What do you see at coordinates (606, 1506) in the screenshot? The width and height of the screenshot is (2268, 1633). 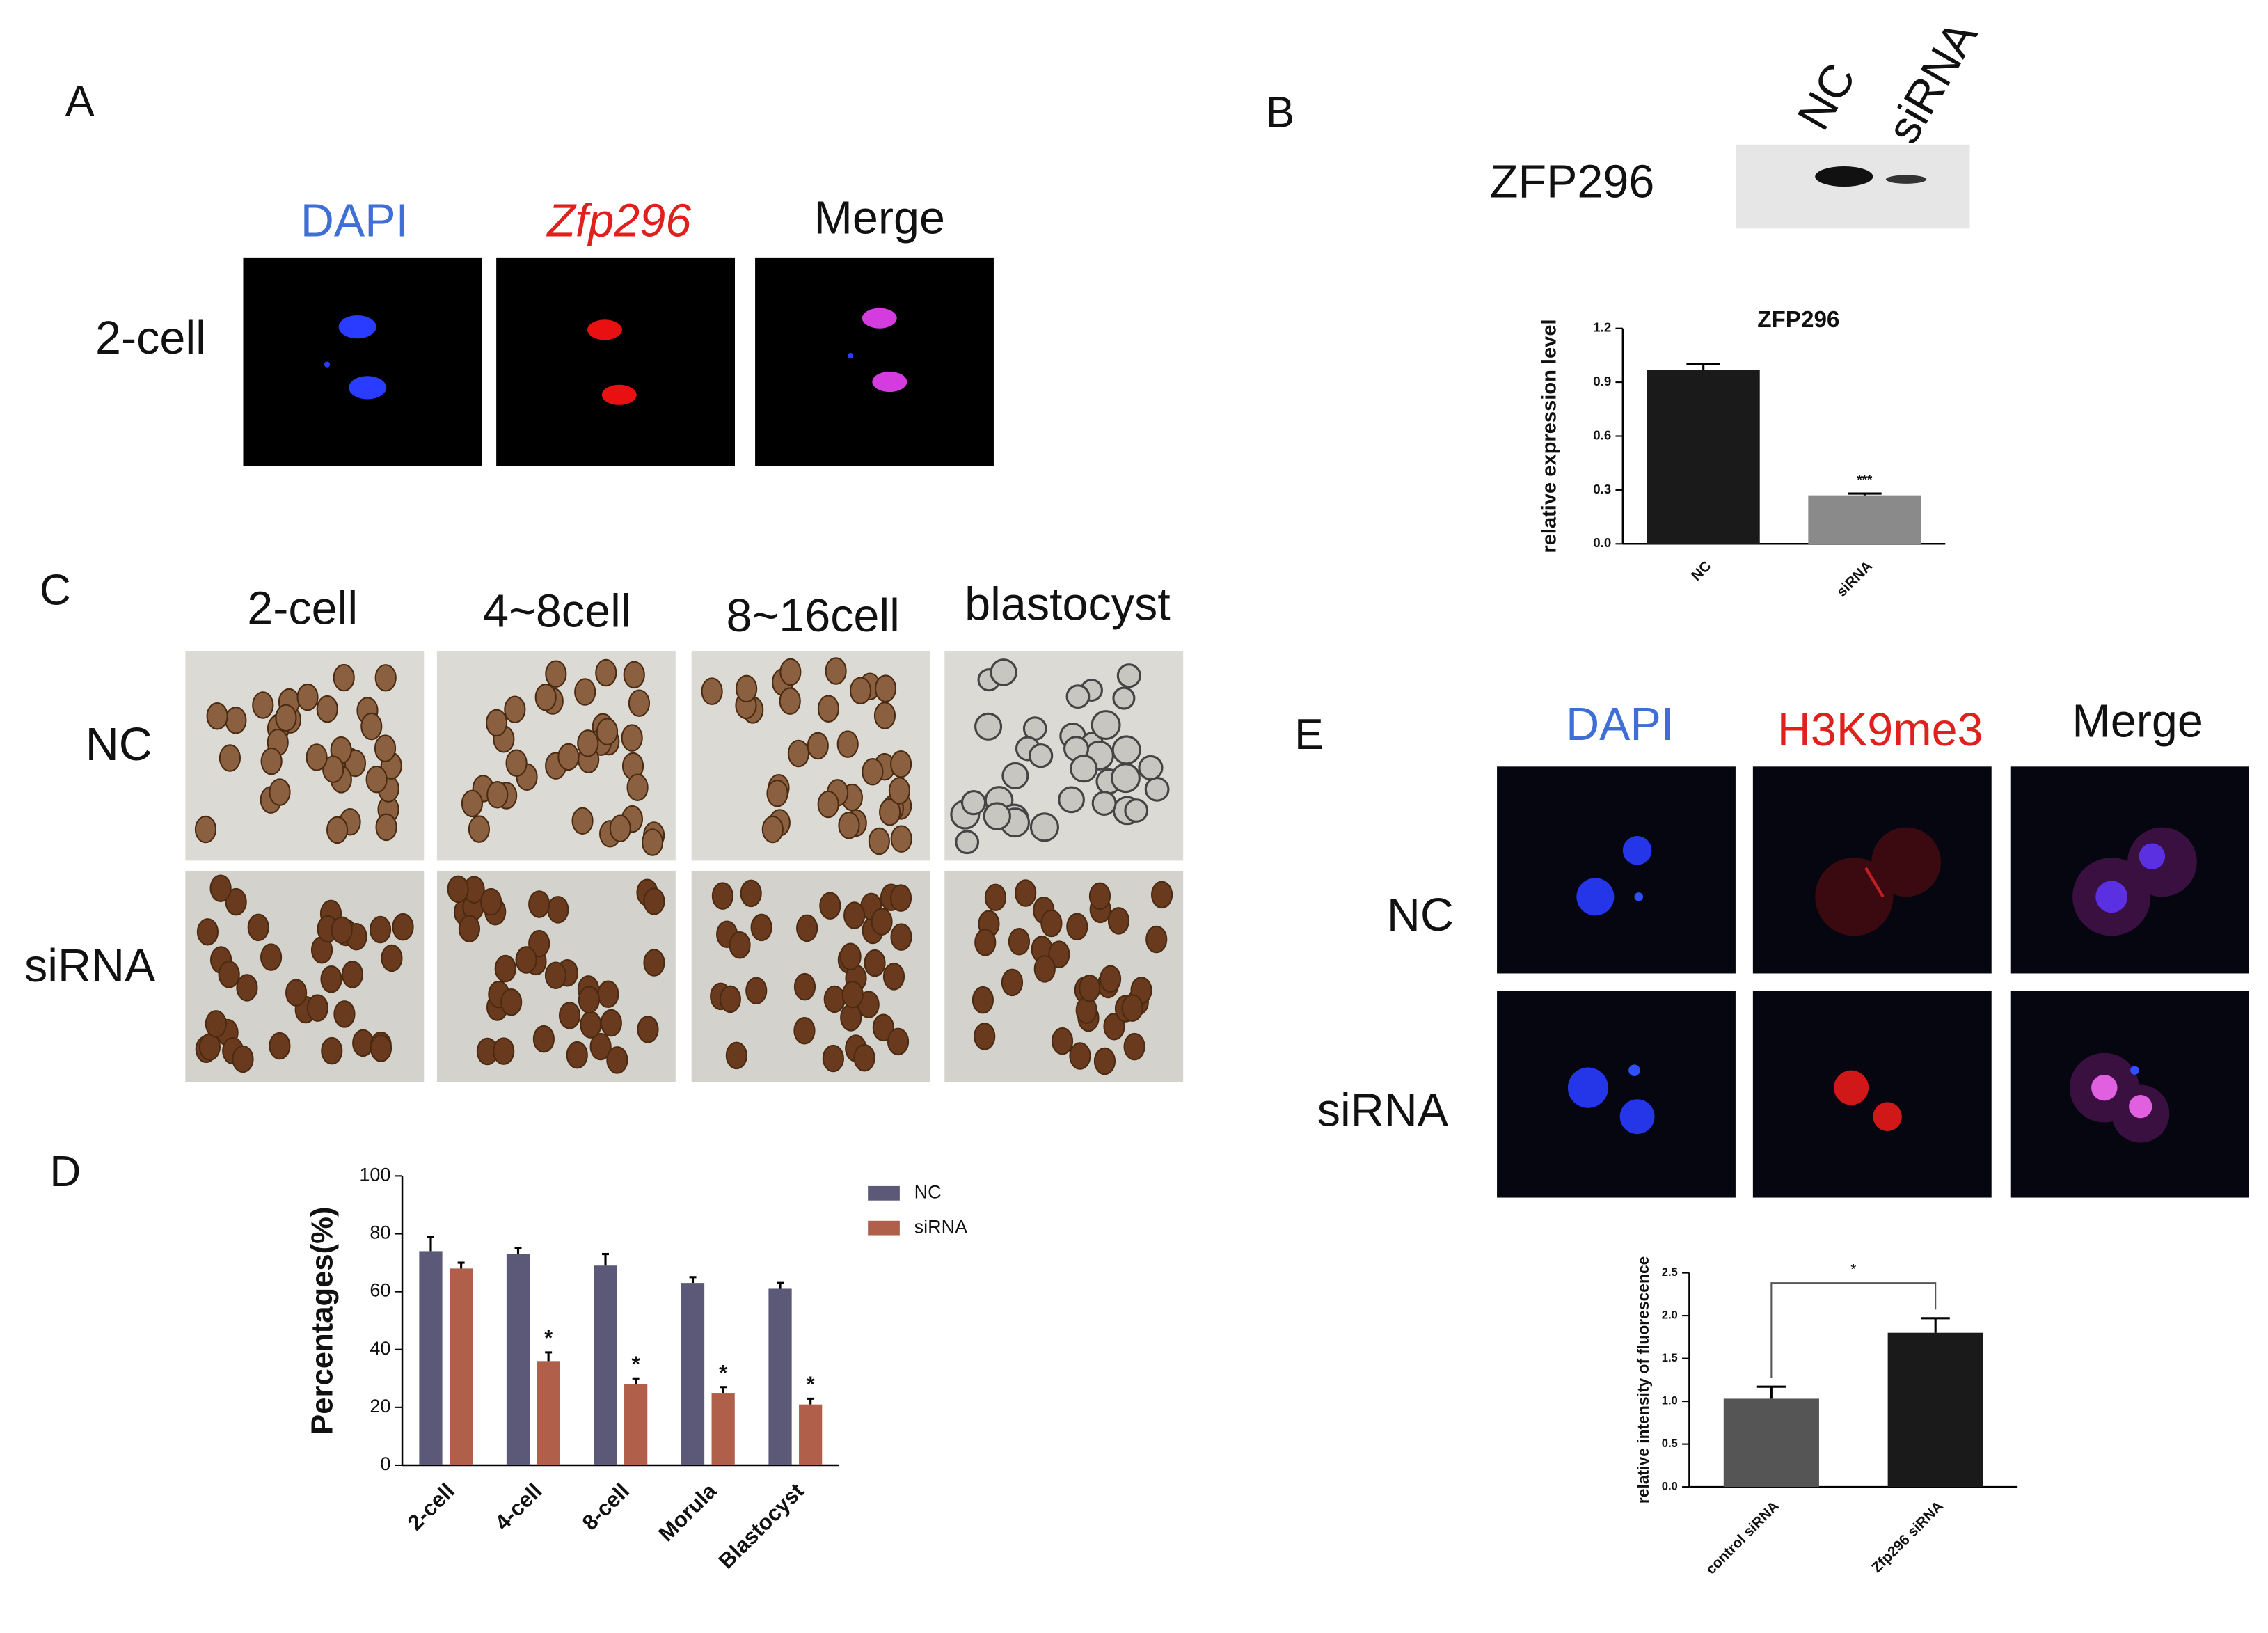 I see `x-tick-label: 8-cell` at bounding box center [606, 1506].